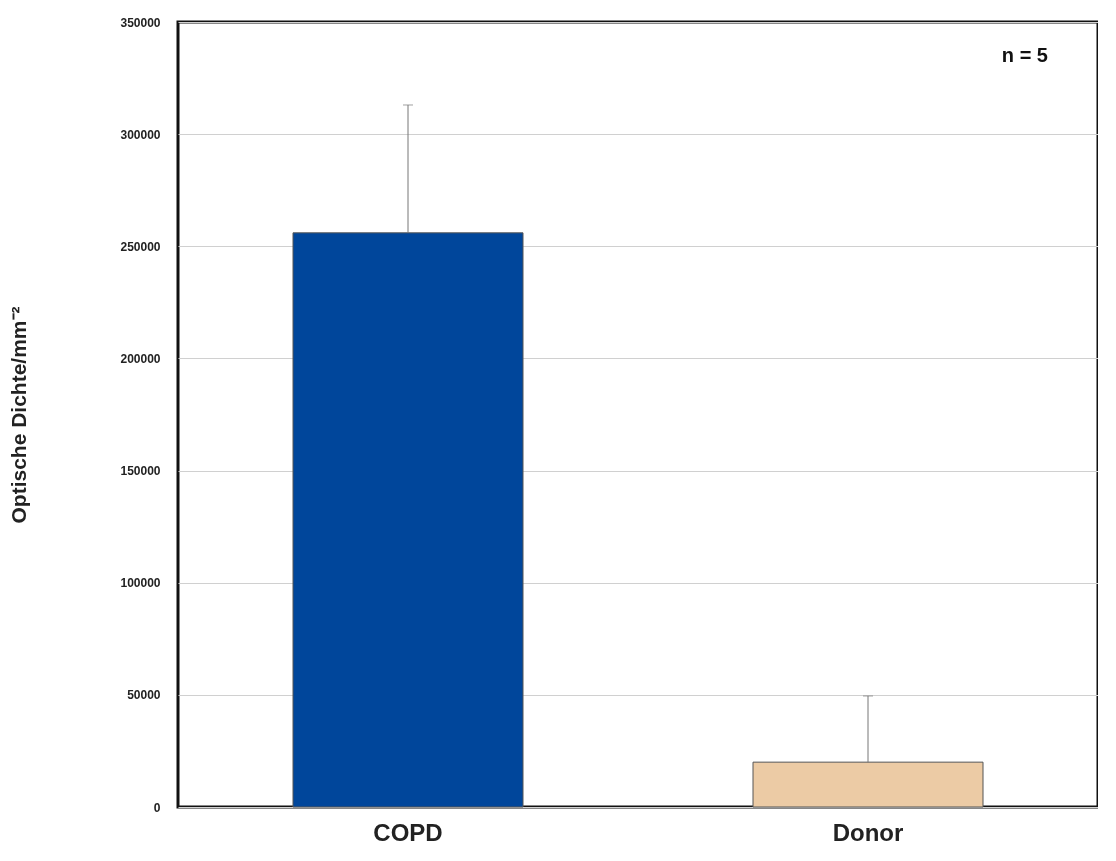 The image size is (1116, 861). I want to click on y-tick-label: 250000, so click(140, 246).